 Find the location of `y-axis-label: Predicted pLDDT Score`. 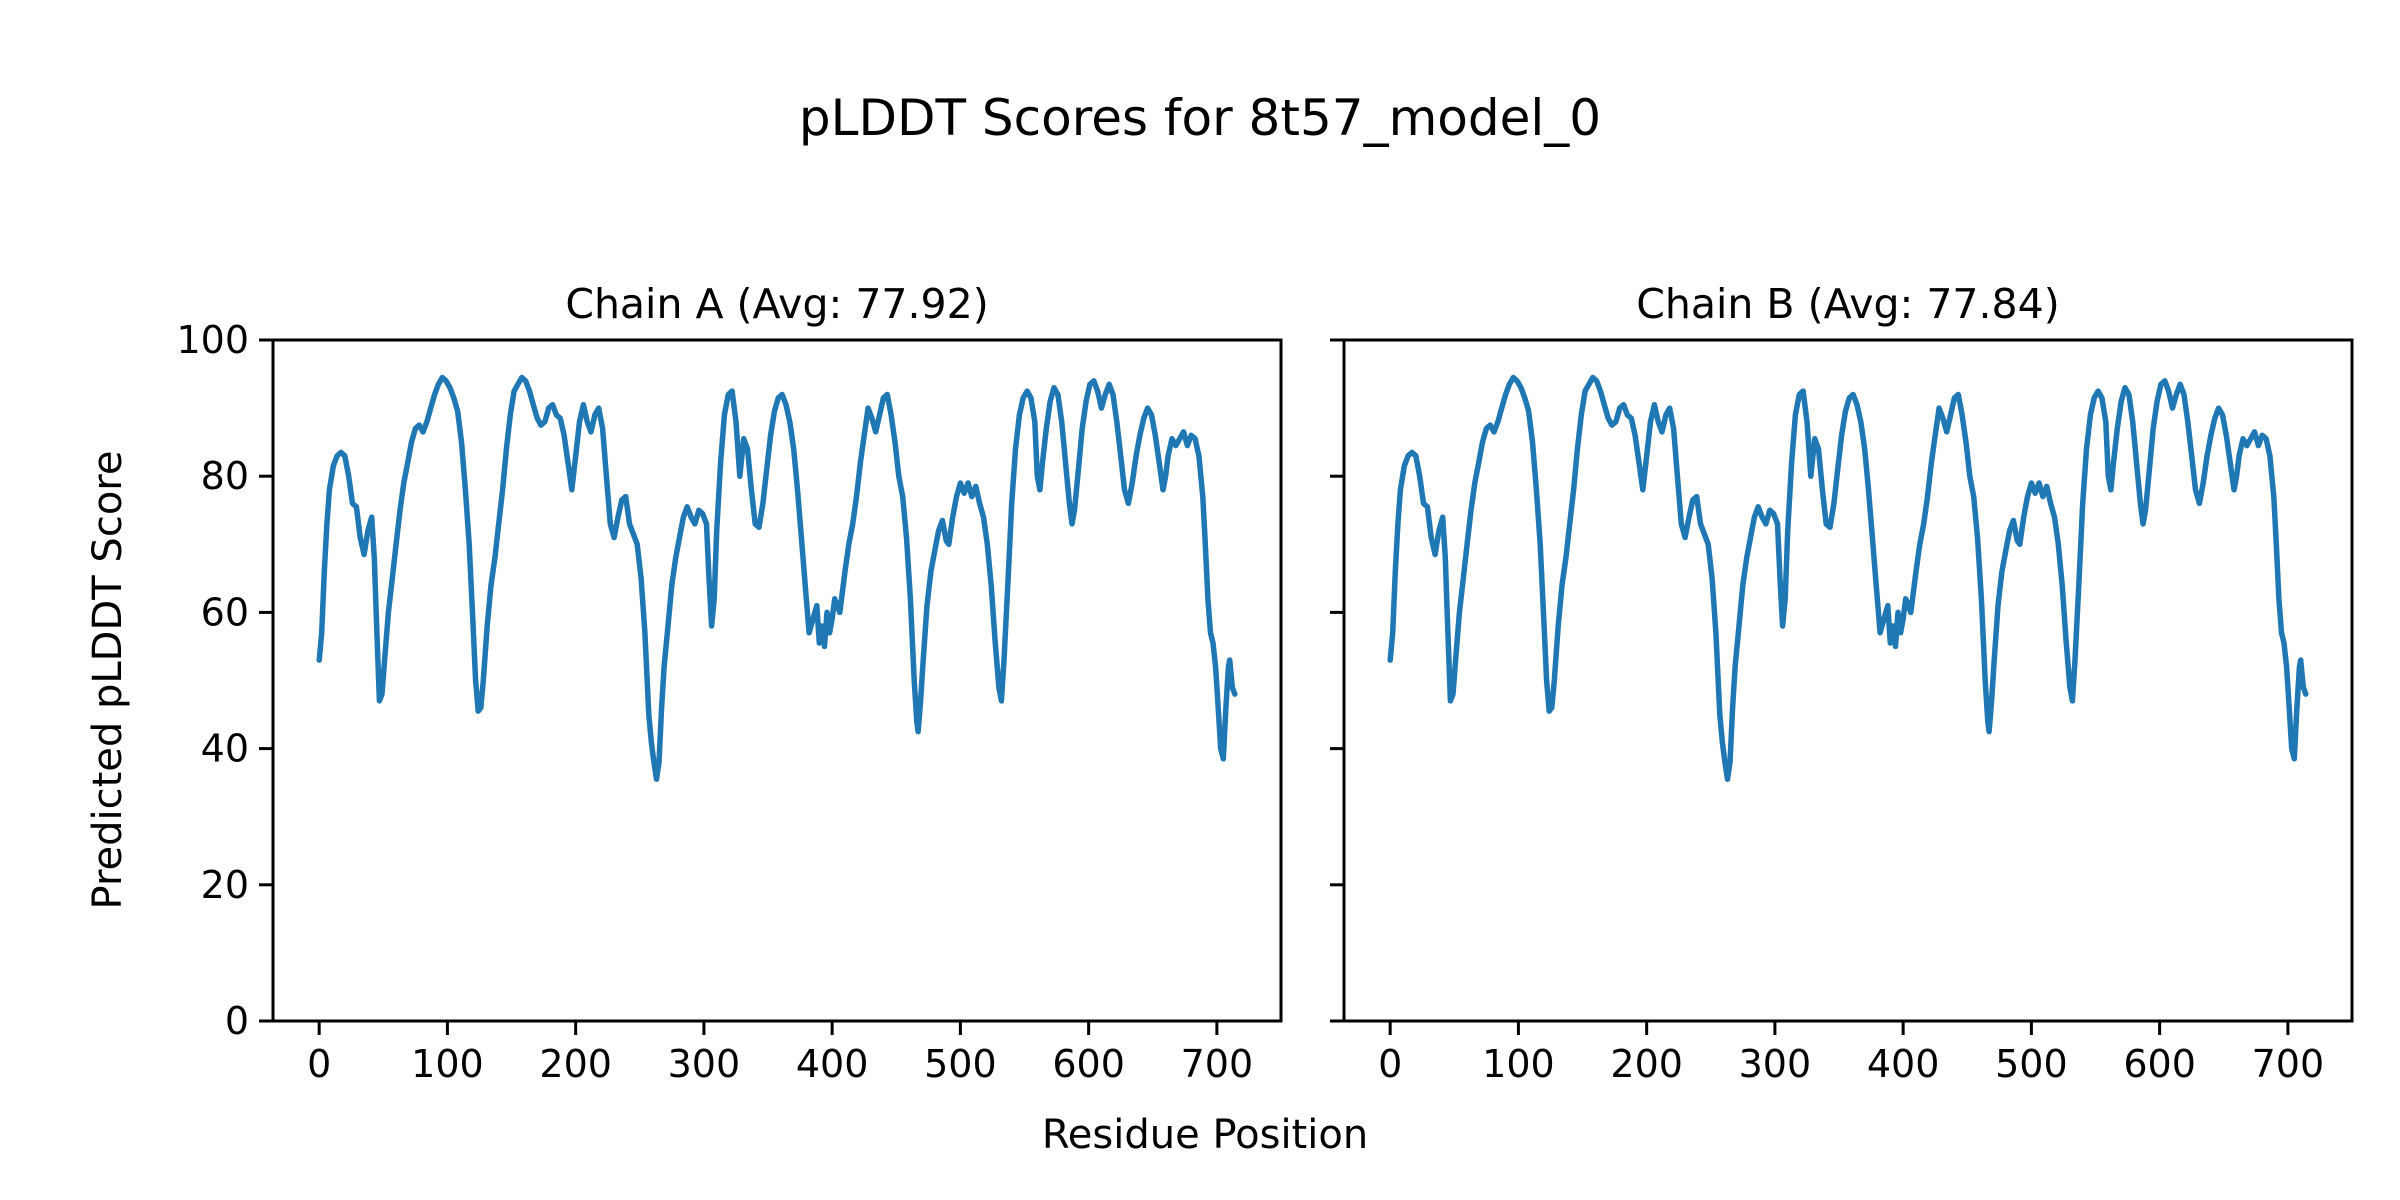

y-axis-label: Predicted pLDDT Score is located at coordinates (108, 680).